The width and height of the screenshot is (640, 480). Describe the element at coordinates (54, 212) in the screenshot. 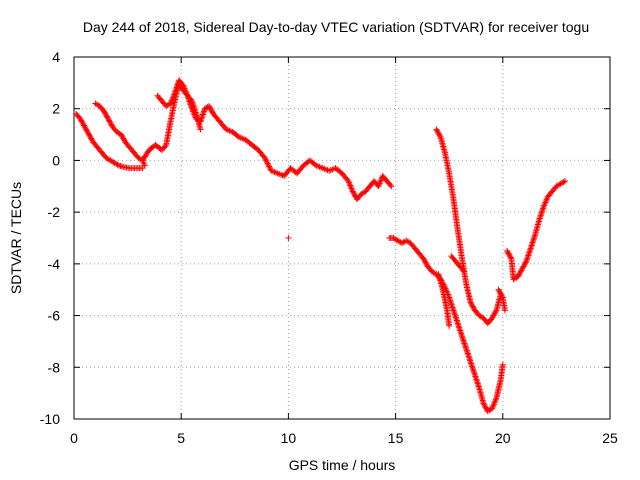

I see `y-tick-label: -2` at that location.